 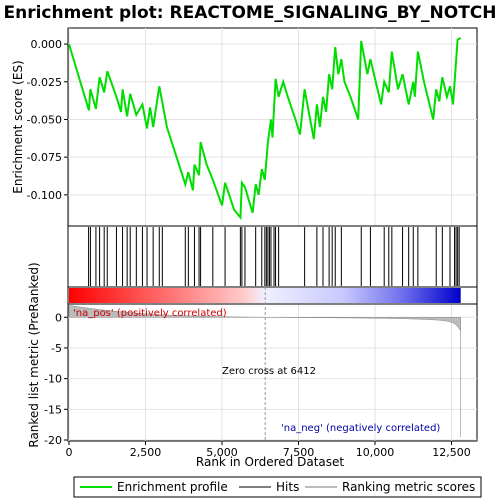 What do you see at coordinates (375, 452) in the screenshot?
I see `x-tick-label: 10,000` at bounding box center [375, 452].